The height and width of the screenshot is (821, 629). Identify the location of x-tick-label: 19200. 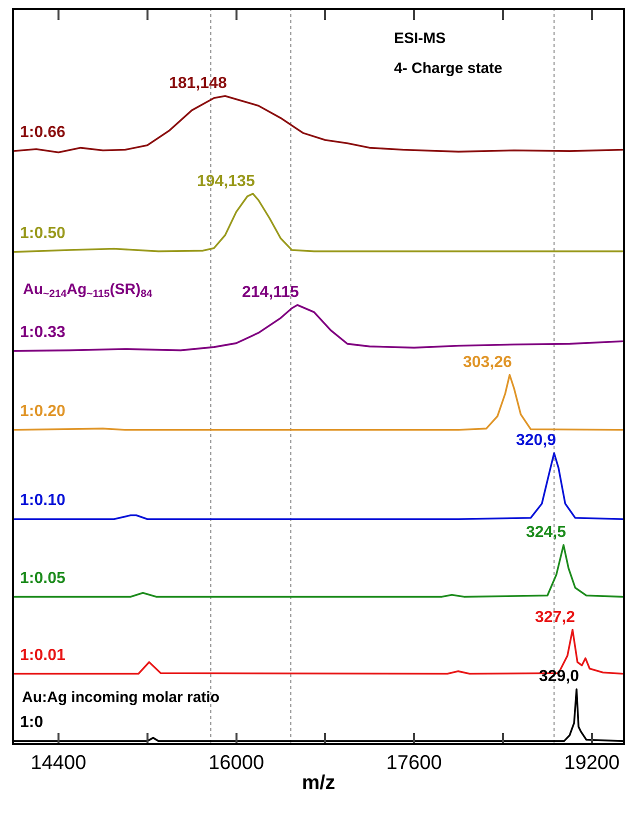
(592, 763).